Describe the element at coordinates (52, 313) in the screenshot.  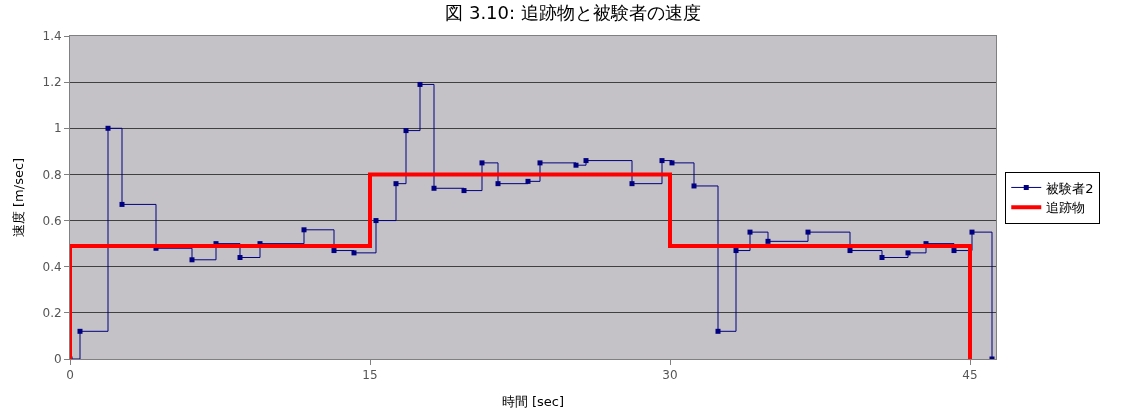
I see `y-tick-label: 0.2` at that location.